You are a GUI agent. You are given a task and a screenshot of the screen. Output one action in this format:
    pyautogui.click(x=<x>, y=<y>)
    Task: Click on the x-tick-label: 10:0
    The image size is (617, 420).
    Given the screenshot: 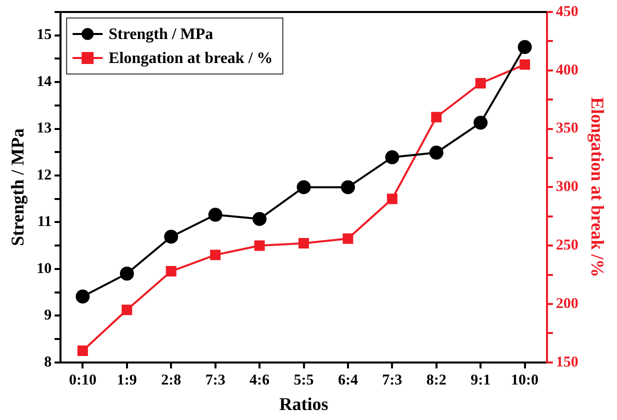 What is the action you would take?
    pyautogui.click(x=525, y=380)
    